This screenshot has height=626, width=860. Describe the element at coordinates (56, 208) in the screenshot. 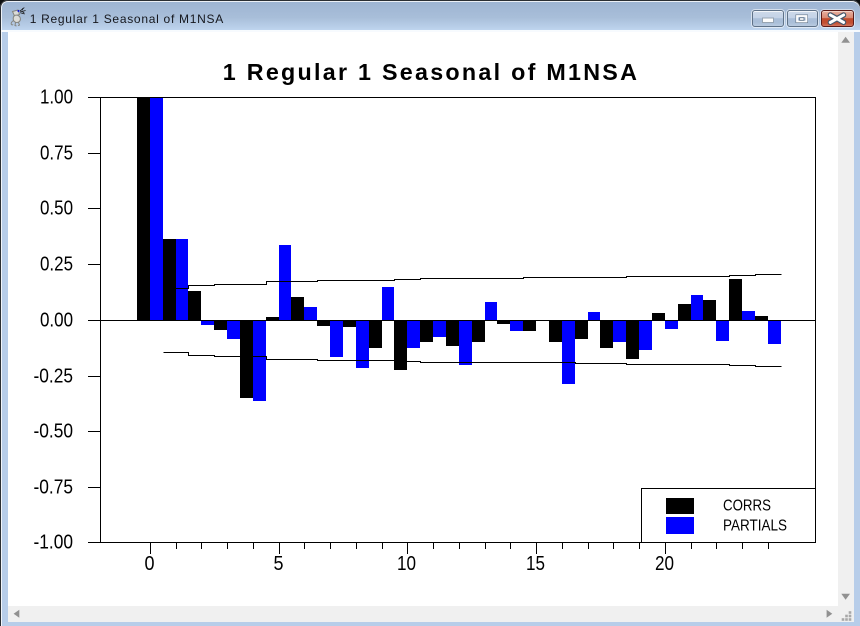

I see `svg-text: 0.50` at that location.